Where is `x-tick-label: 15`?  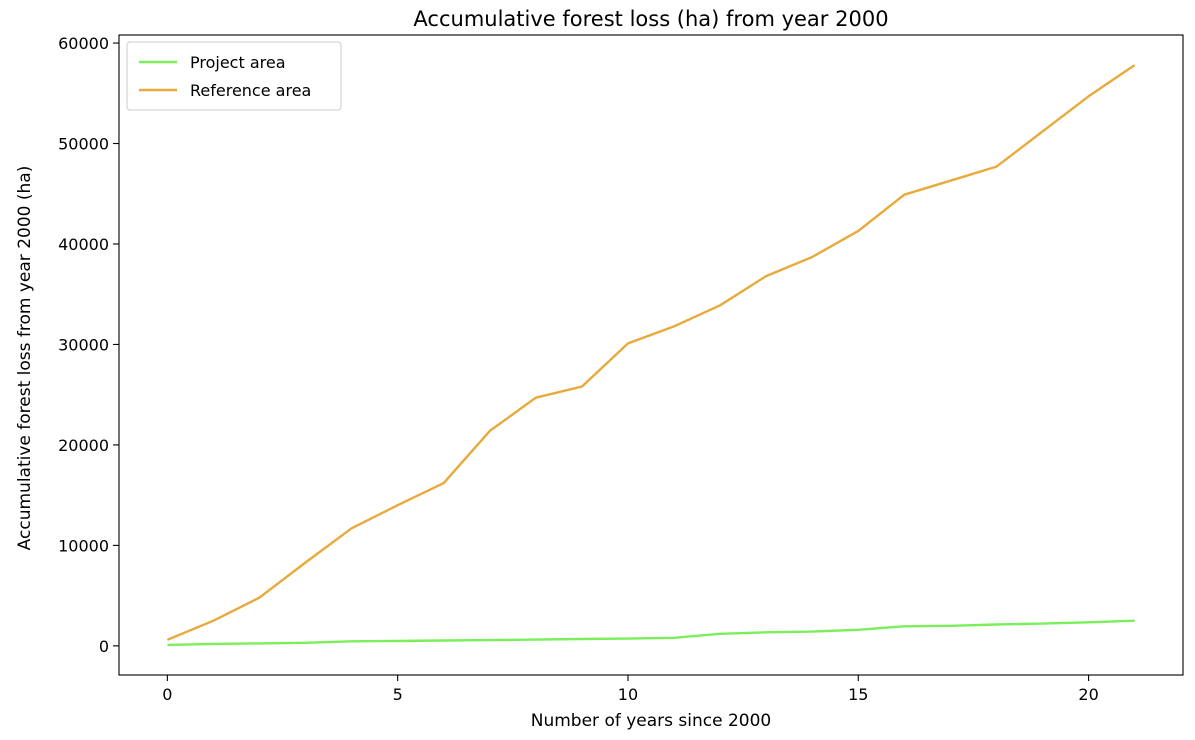
x-tick-label: 15 is located at coordinates (858, 694).